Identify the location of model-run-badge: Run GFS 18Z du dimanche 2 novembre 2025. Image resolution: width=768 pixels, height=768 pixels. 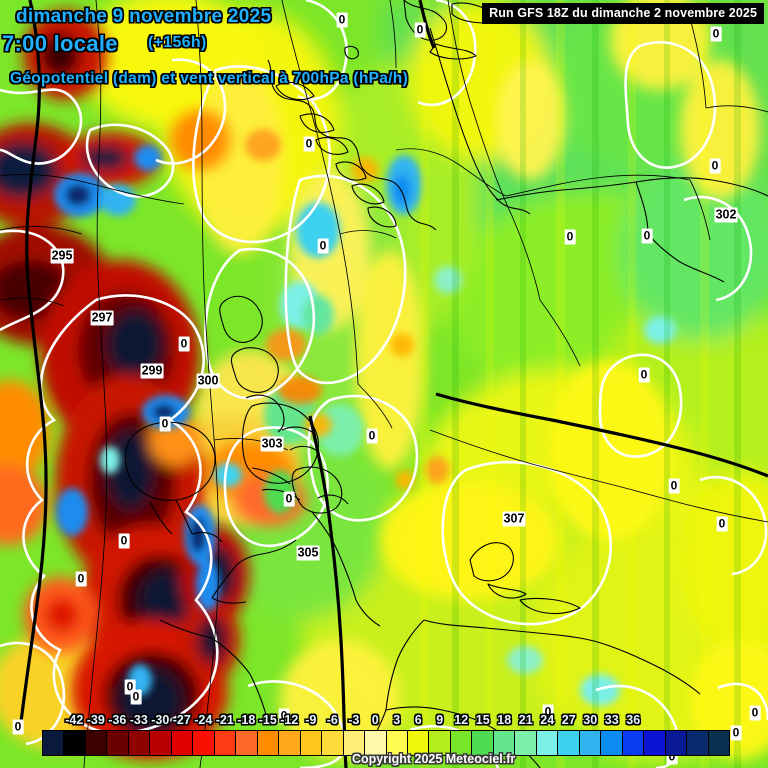
(623, 13).